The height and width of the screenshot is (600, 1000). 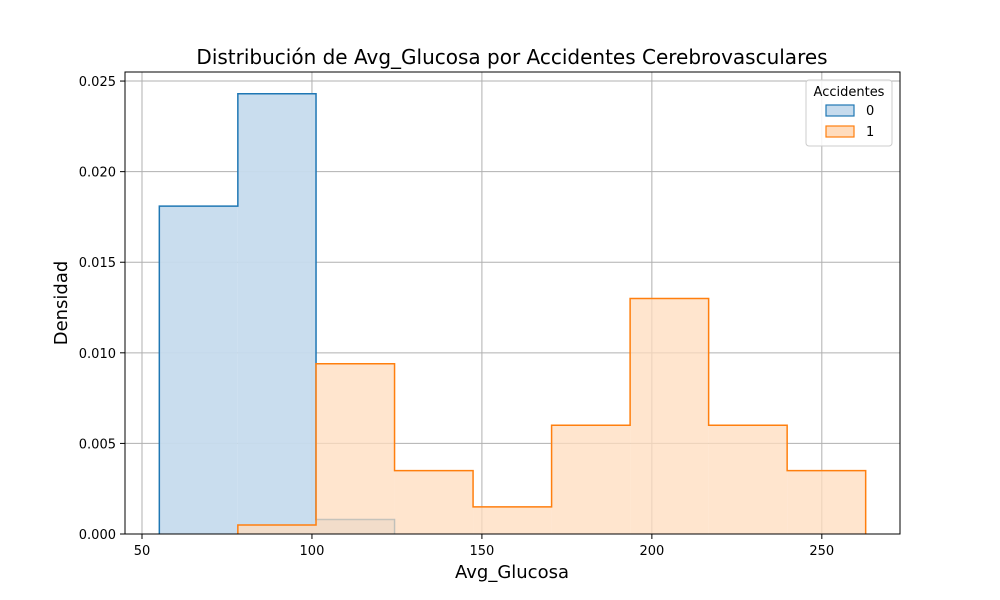 What do you see at coordinates (97, 82) in the screenshot?
I see `y-tick-label: 0.025` at bounding box center [97, 82].